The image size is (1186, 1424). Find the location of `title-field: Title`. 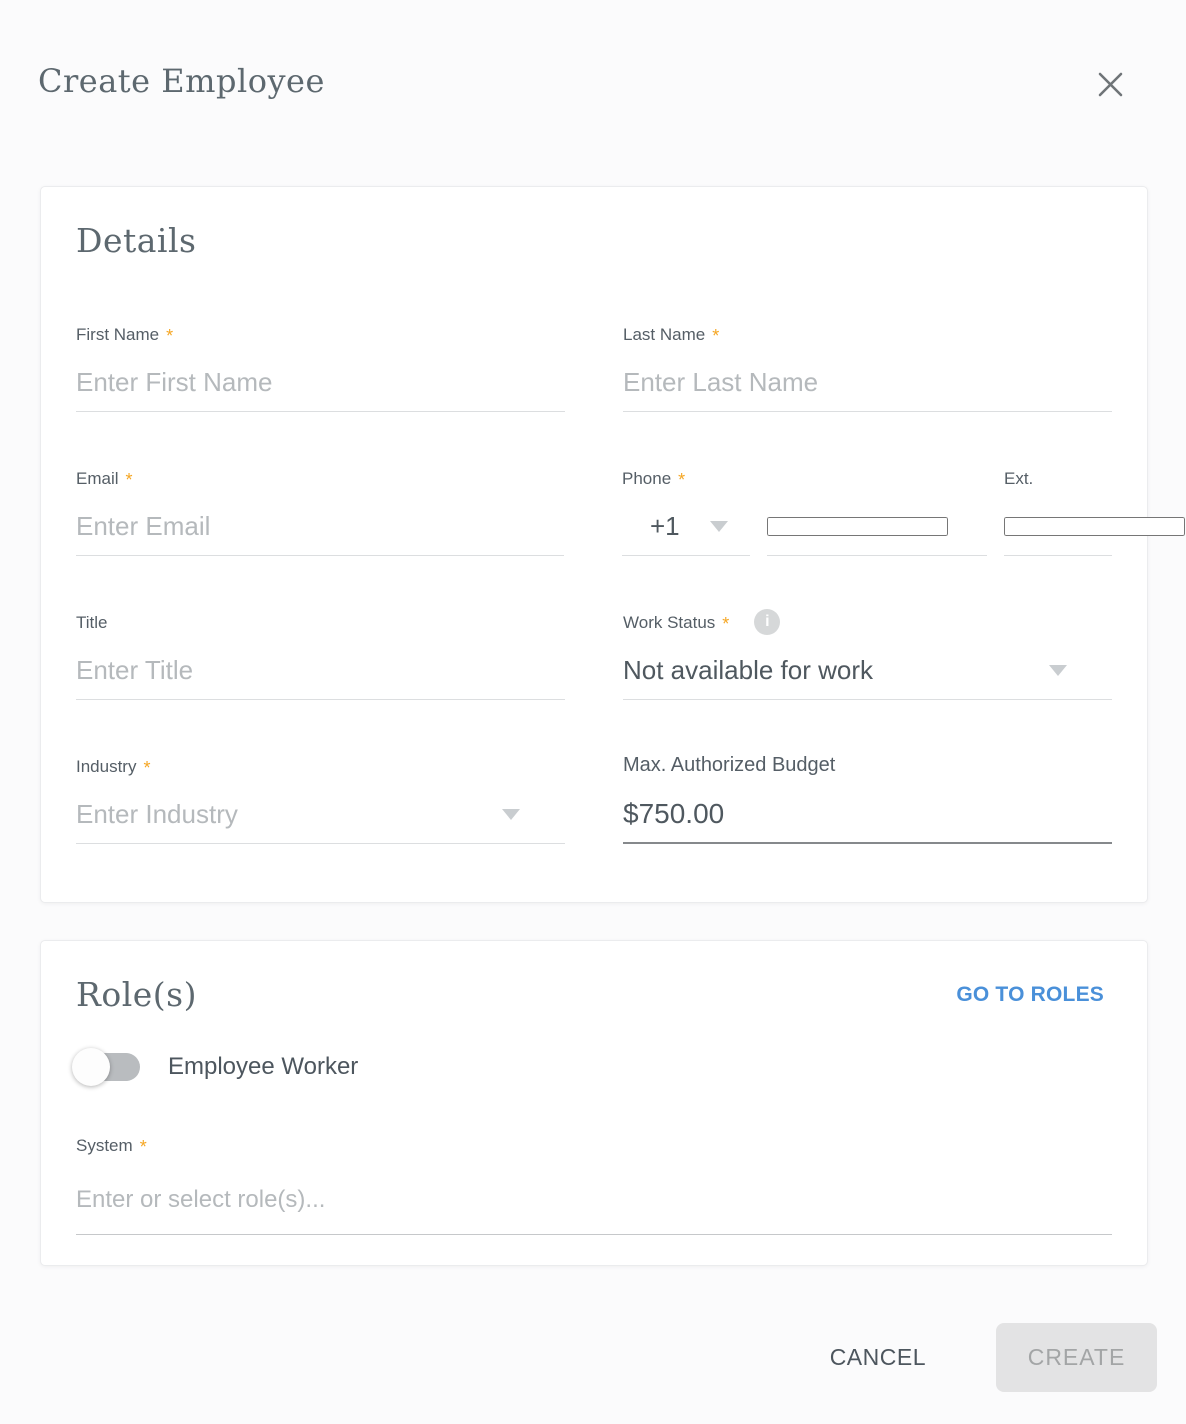

title-field: Title is located at coordinates (320, 655).